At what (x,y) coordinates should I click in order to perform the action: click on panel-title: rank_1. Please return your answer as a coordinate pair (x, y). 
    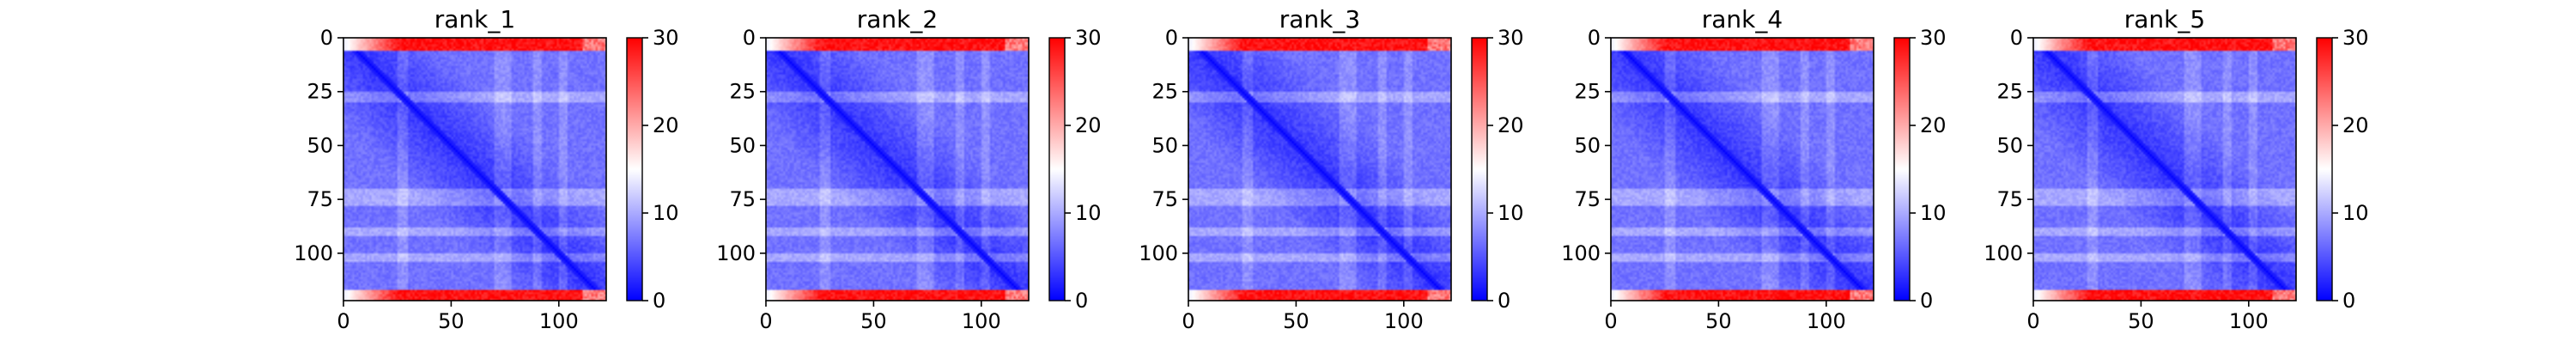
    Looking at the image, I should click on (474, 19).